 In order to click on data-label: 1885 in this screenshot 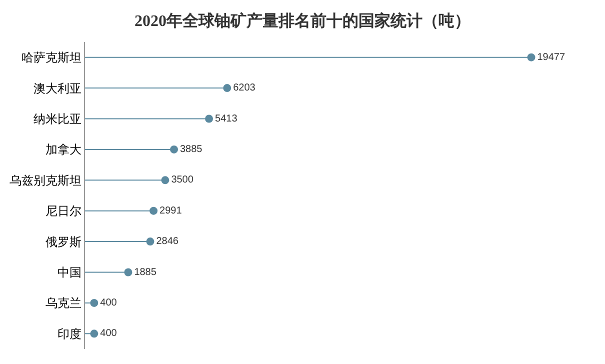, I will do `click(145, 272)`.